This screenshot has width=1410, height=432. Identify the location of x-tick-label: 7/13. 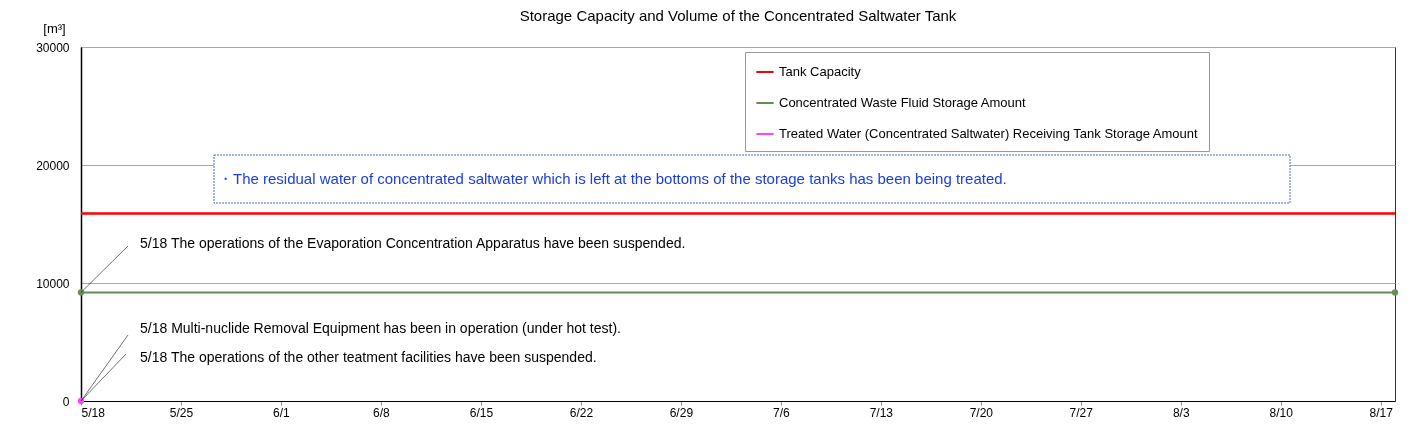
(881, 412).